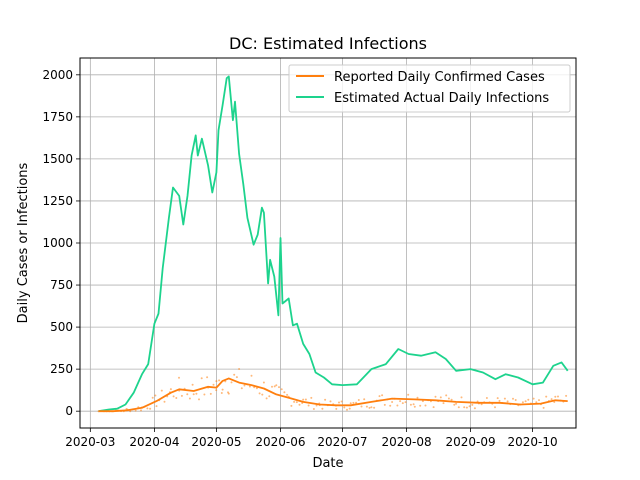  Describe the element at coordinates (69, 411) in the screenshot. I see `y-tick-label: 0` at that location.